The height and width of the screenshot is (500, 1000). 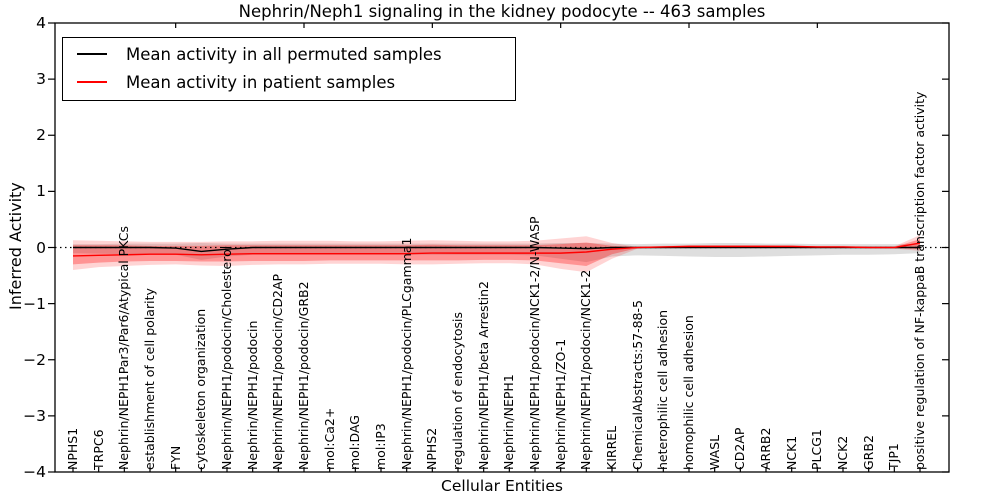 I want to click on x-tick-label: TRPC6, so click(x=98, y=449).